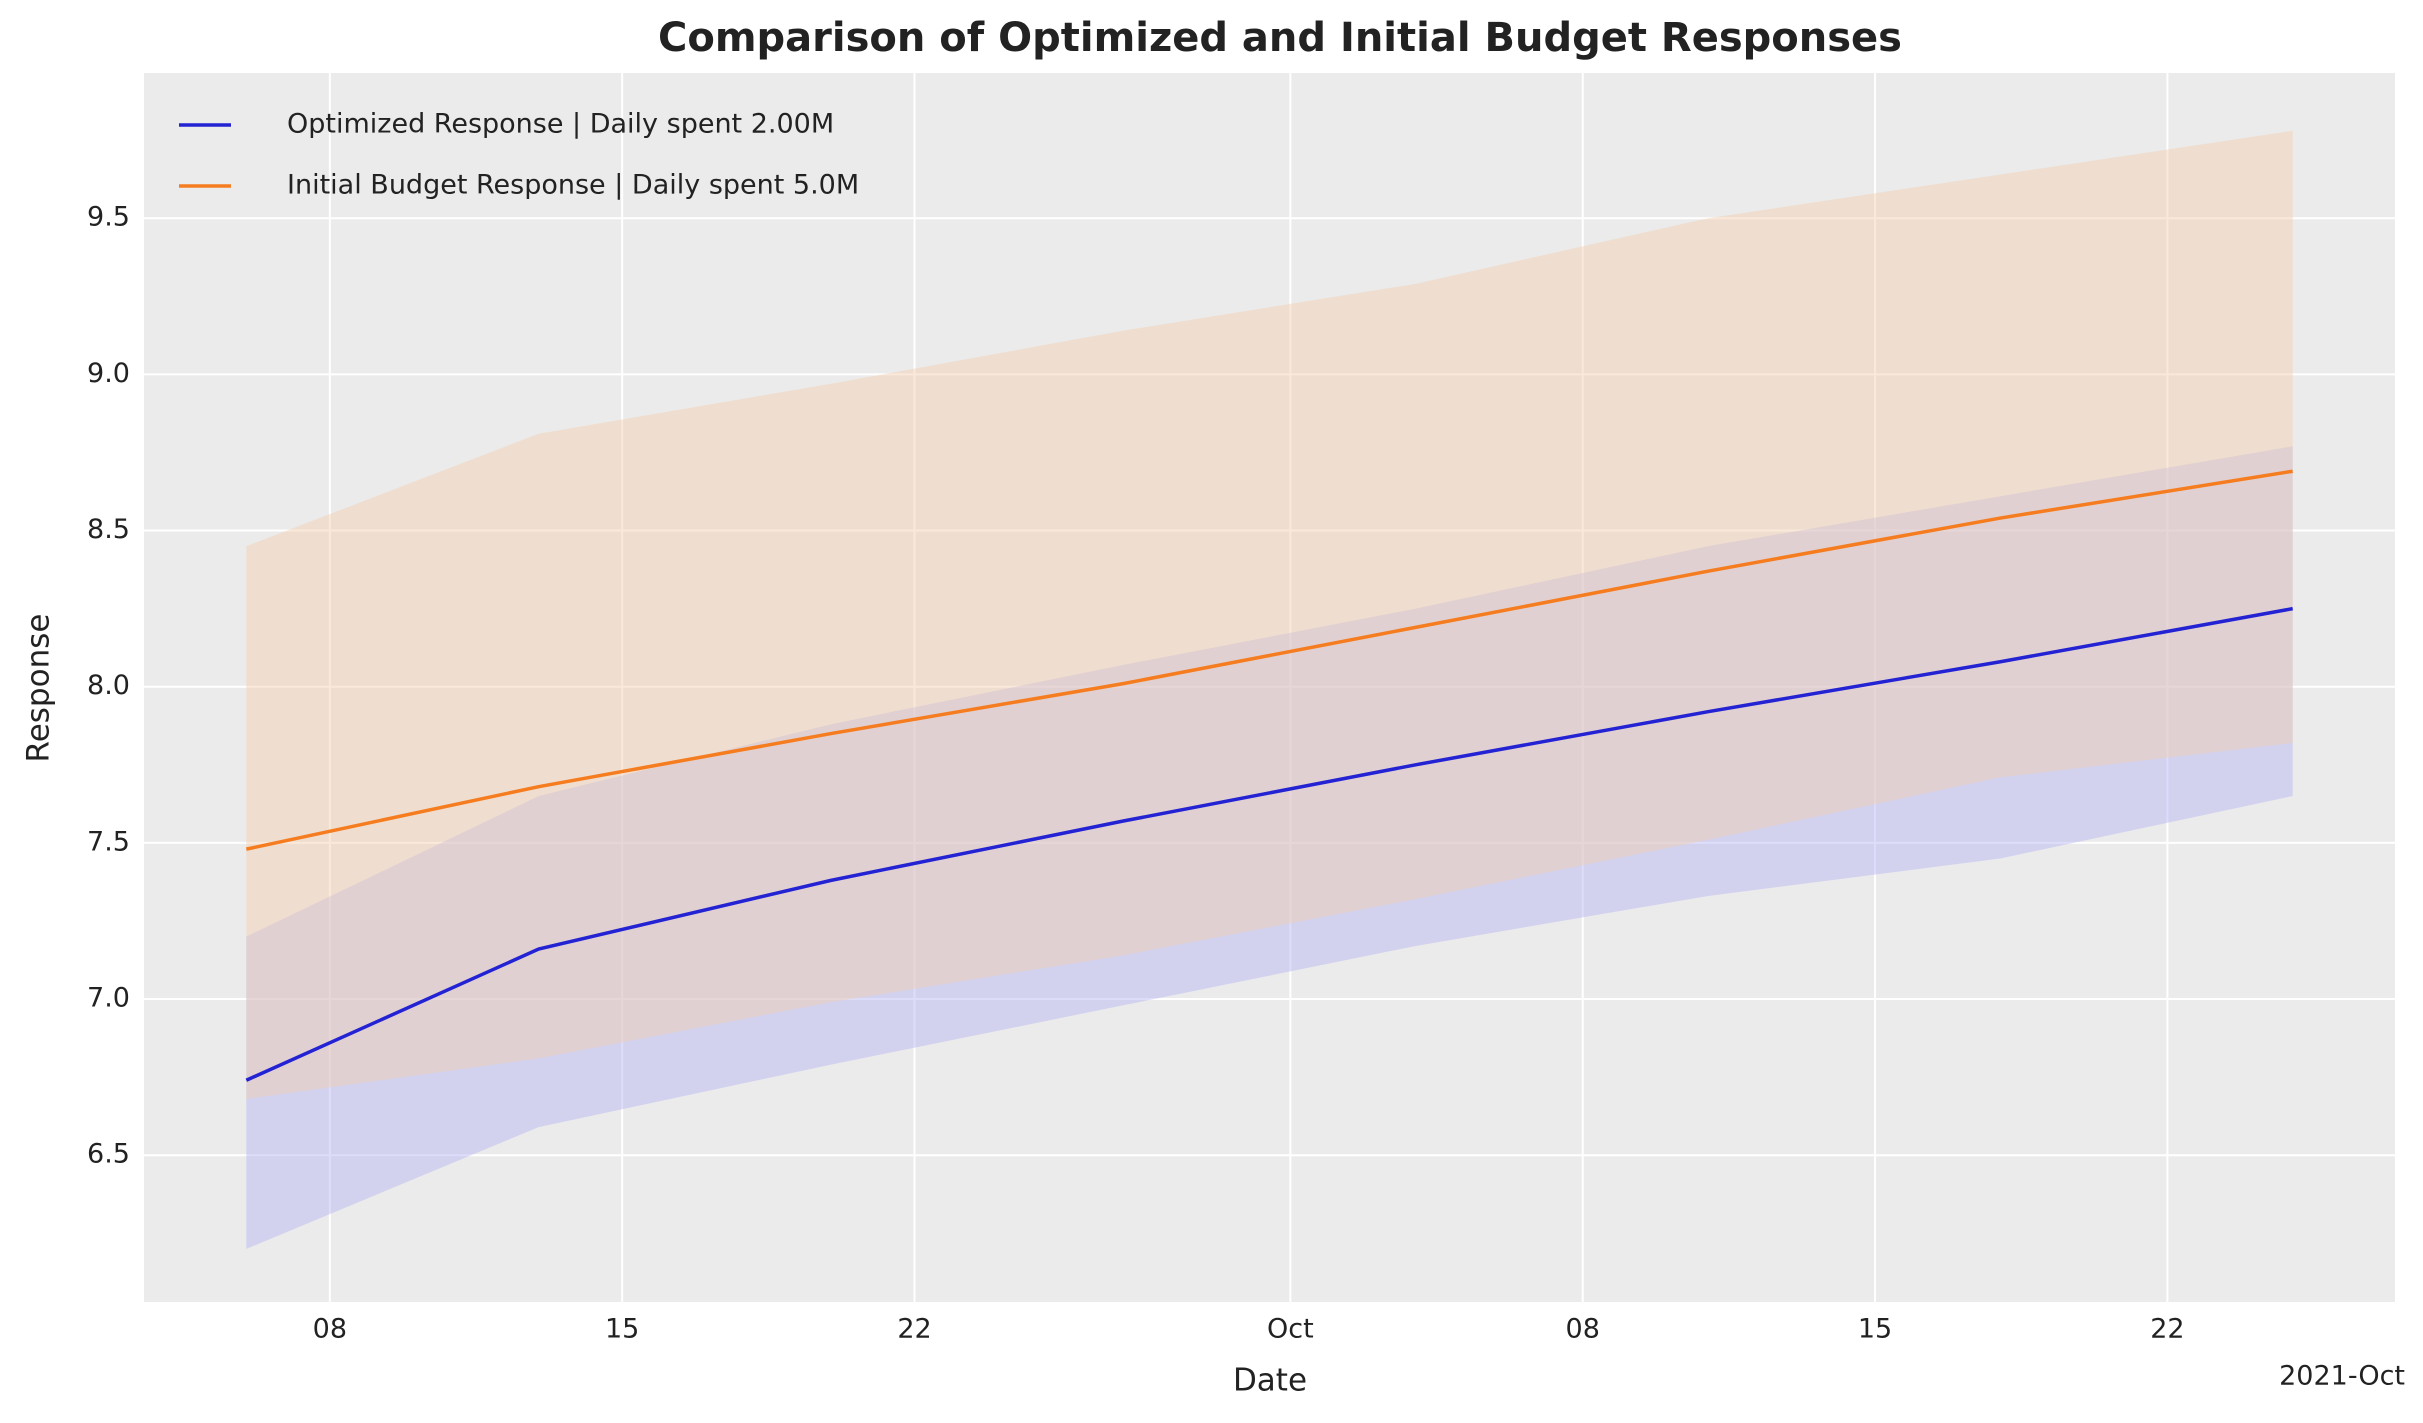  I want to click on y-tick-label: 9.5, so click(108, 217).